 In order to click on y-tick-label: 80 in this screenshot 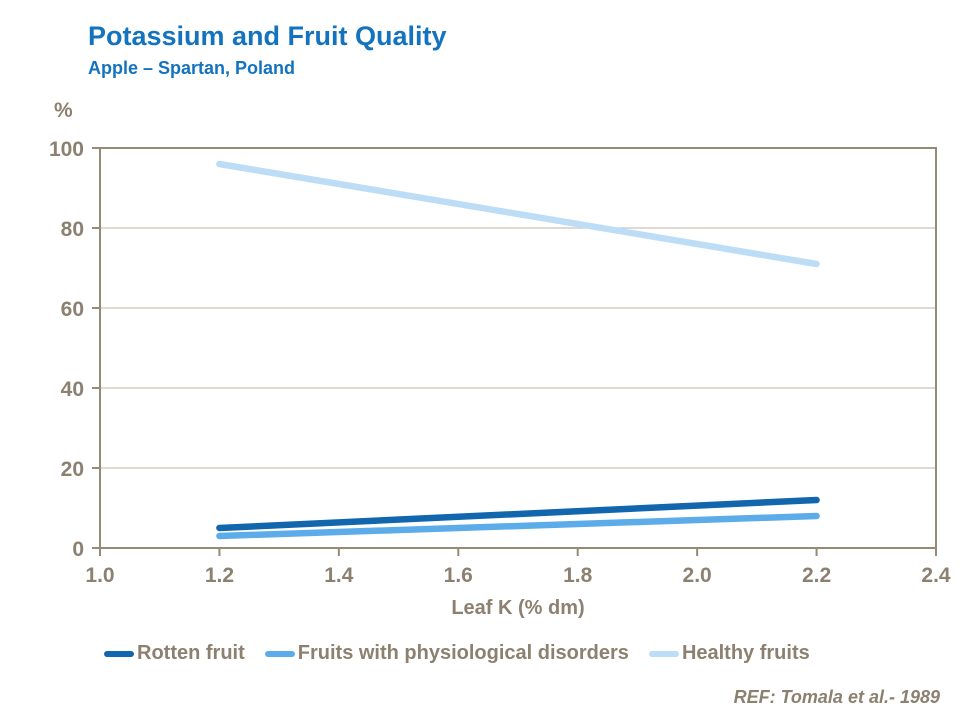, I will do `click(72, 229)`.